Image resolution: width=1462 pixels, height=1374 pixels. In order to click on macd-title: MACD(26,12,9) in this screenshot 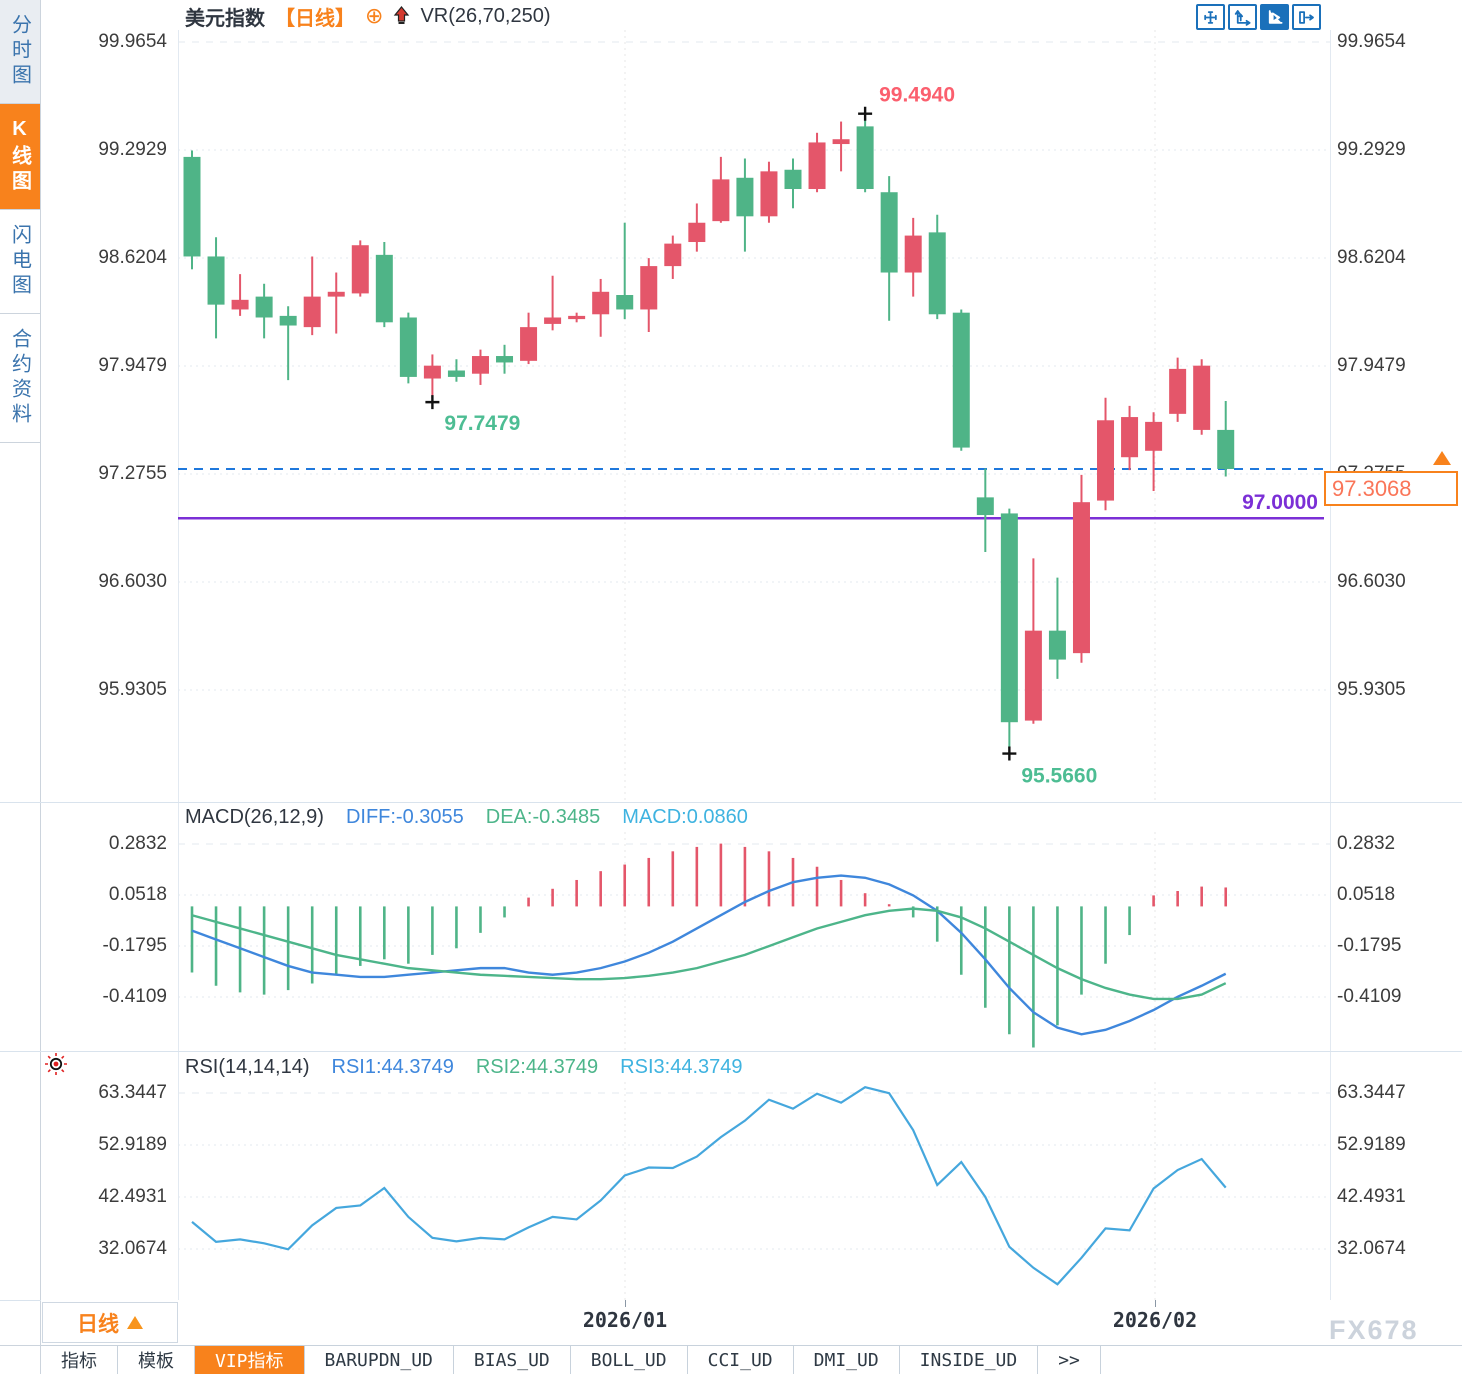, I will do `click(254, 817)`.